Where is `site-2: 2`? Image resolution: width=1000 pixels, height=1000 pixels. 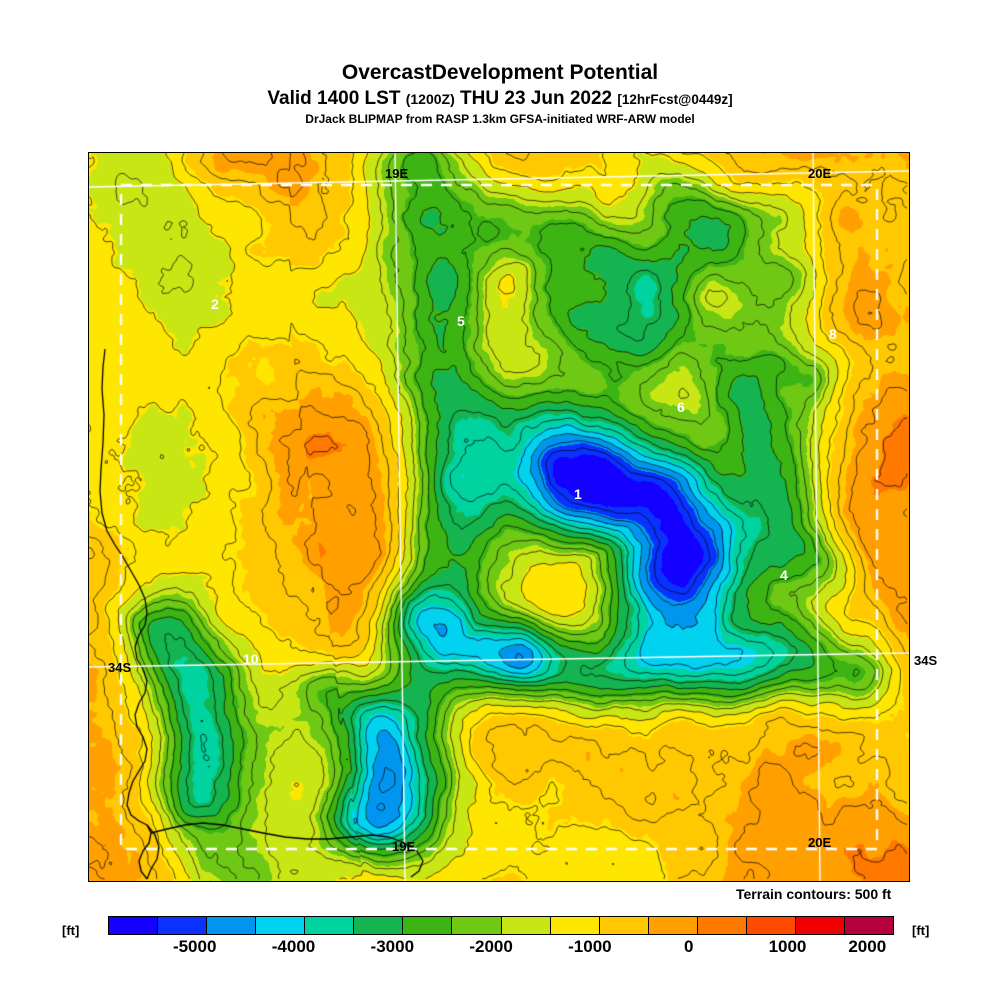
site-2: 2 is located at coordinates (215, 304).